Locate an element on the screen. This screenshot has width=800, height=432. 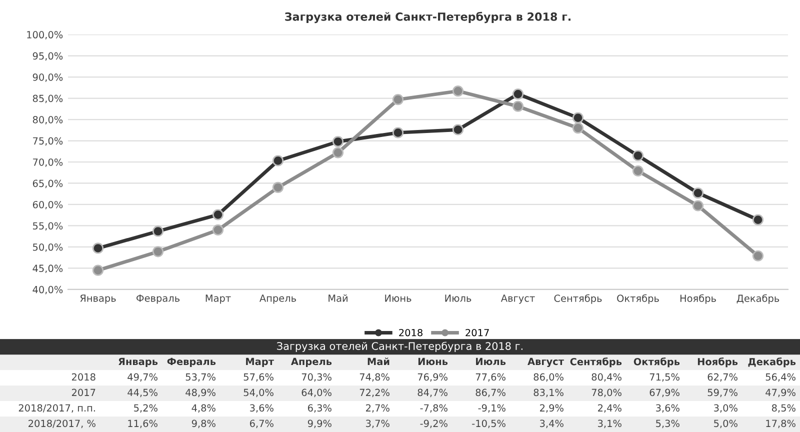
data-label: 80,4% is located at coordinates (607, 377).